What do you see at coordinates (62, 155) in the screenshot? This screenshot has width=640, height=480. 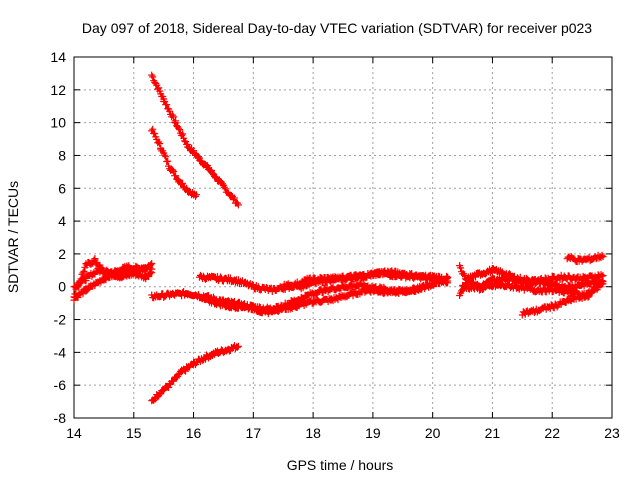 I see `y-tick-label: 8` at bounding box center [62, 155].